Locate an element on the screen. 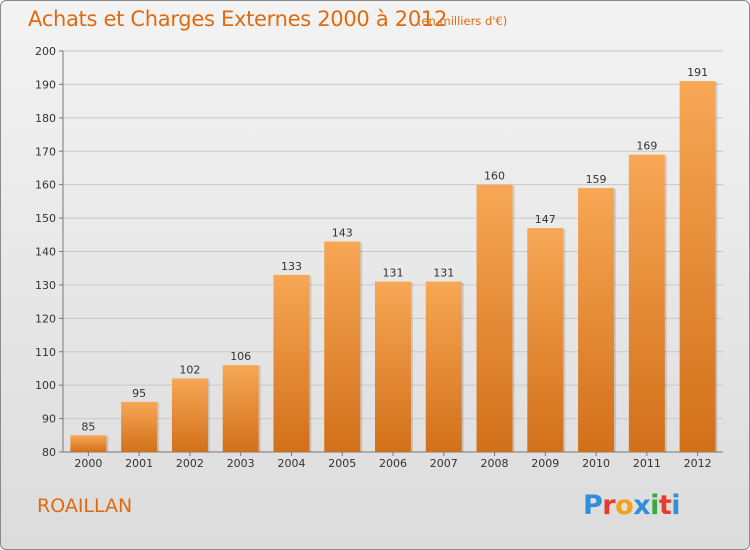 This screenshot has width=750, height=550. y-tick-label: 160 is located at coordinates (45, 185).